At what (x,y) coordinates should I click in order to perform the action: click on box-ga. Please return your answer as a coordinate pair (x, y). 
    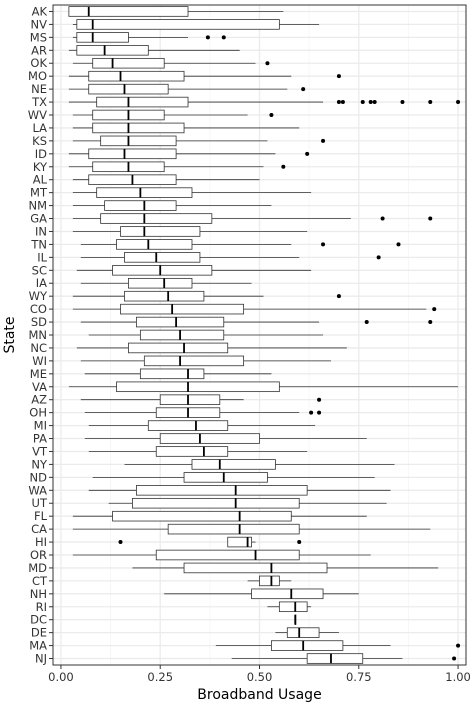
    Looking at the image, I should click on (252, 218).